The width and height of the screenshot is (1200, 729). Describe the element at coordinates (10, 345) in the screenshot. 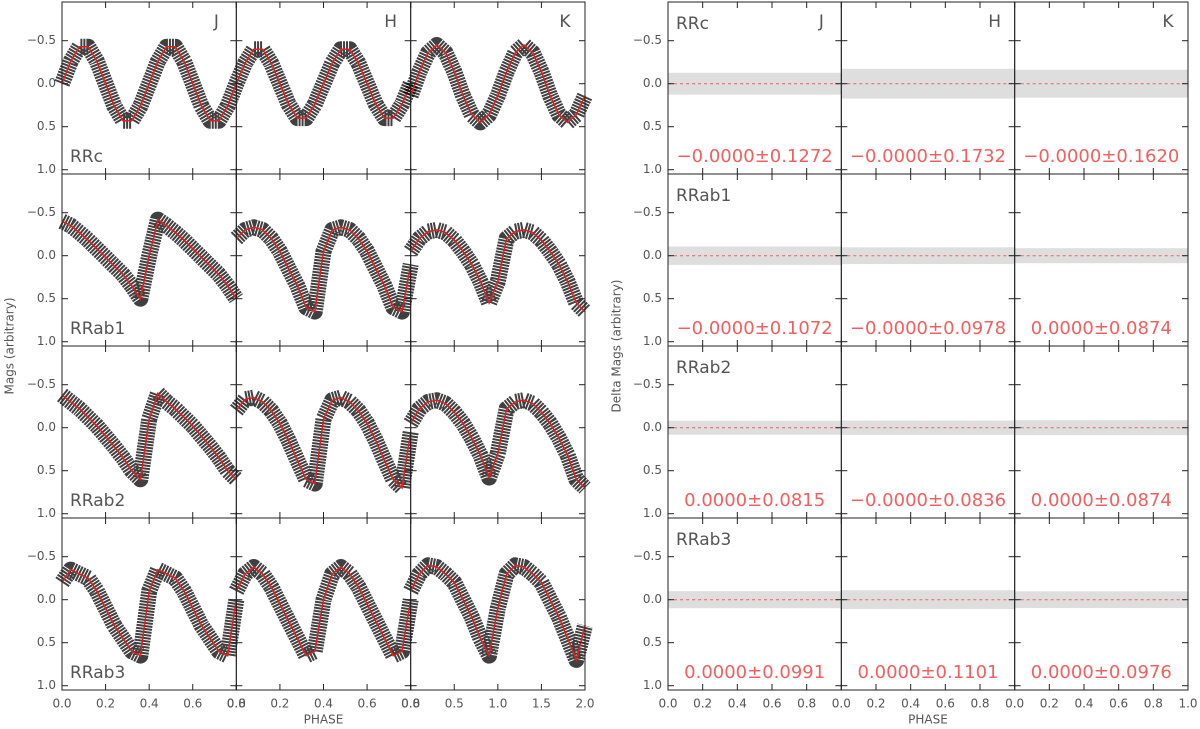

I see `y-axis-label: Mags (arbitrary)` at that location.